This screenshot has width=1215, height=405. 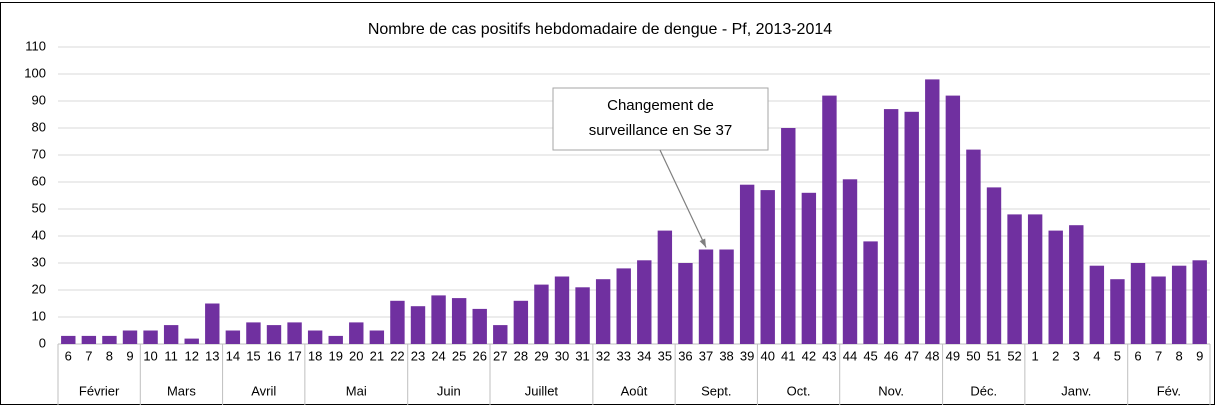 I want to click on x-tick-label: 39, so click(x=747, y=355).